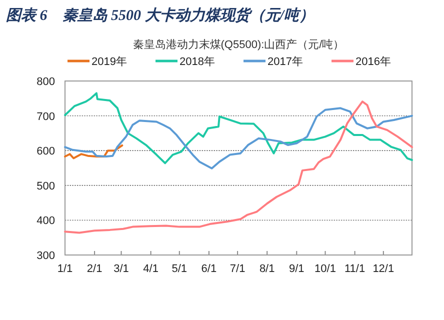  I want to click on legend-label: 2016年, so click(373, 62).